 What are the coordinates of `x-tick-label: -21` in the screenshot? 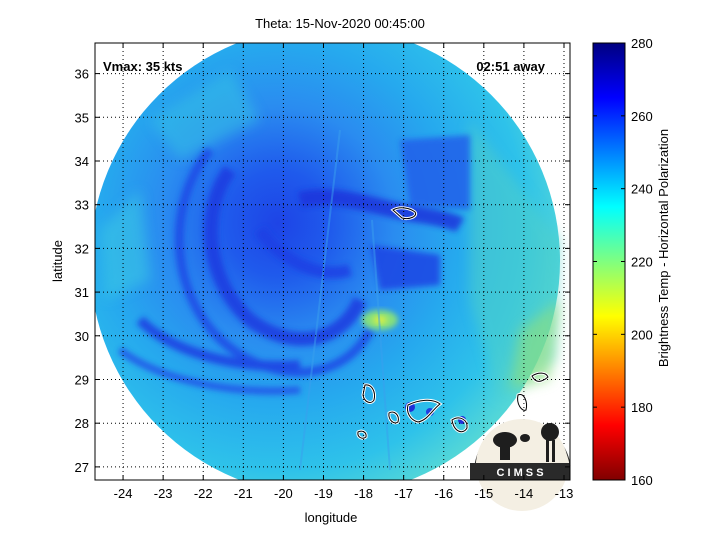 It's located at (243, 493).